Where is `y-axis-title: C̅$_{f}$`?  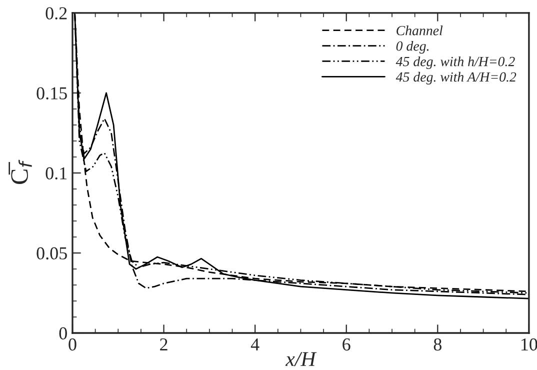
y-axis-title: C̅$_{f}$ is located at coordinates (20, 172).